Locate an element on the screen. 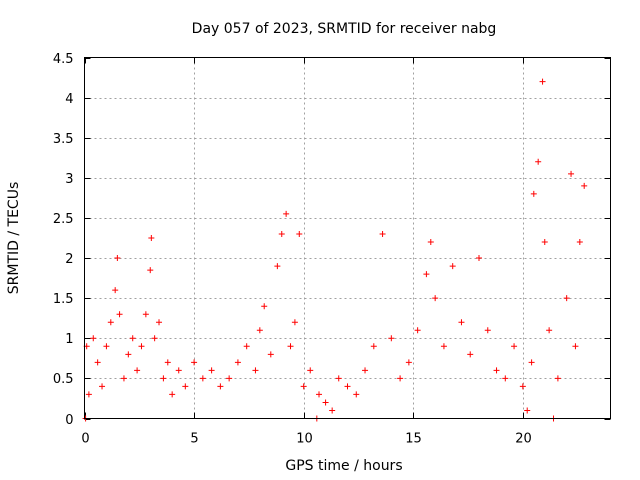  y-tick-label: 3.5 is located at coordinates (63, 139).